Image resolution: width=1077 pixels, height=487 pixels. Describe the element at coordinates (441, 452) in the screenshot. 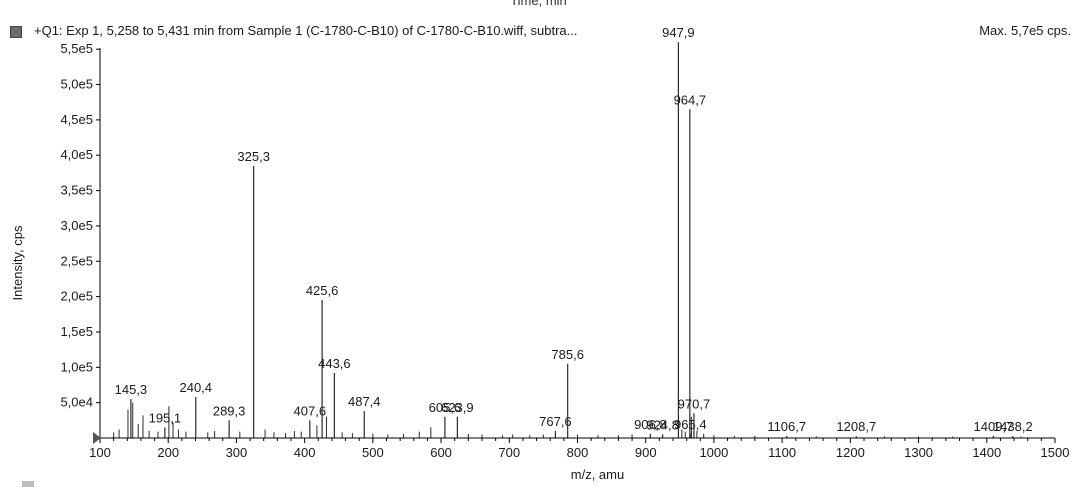

I see `x-tick-label-5: 600` at that location.